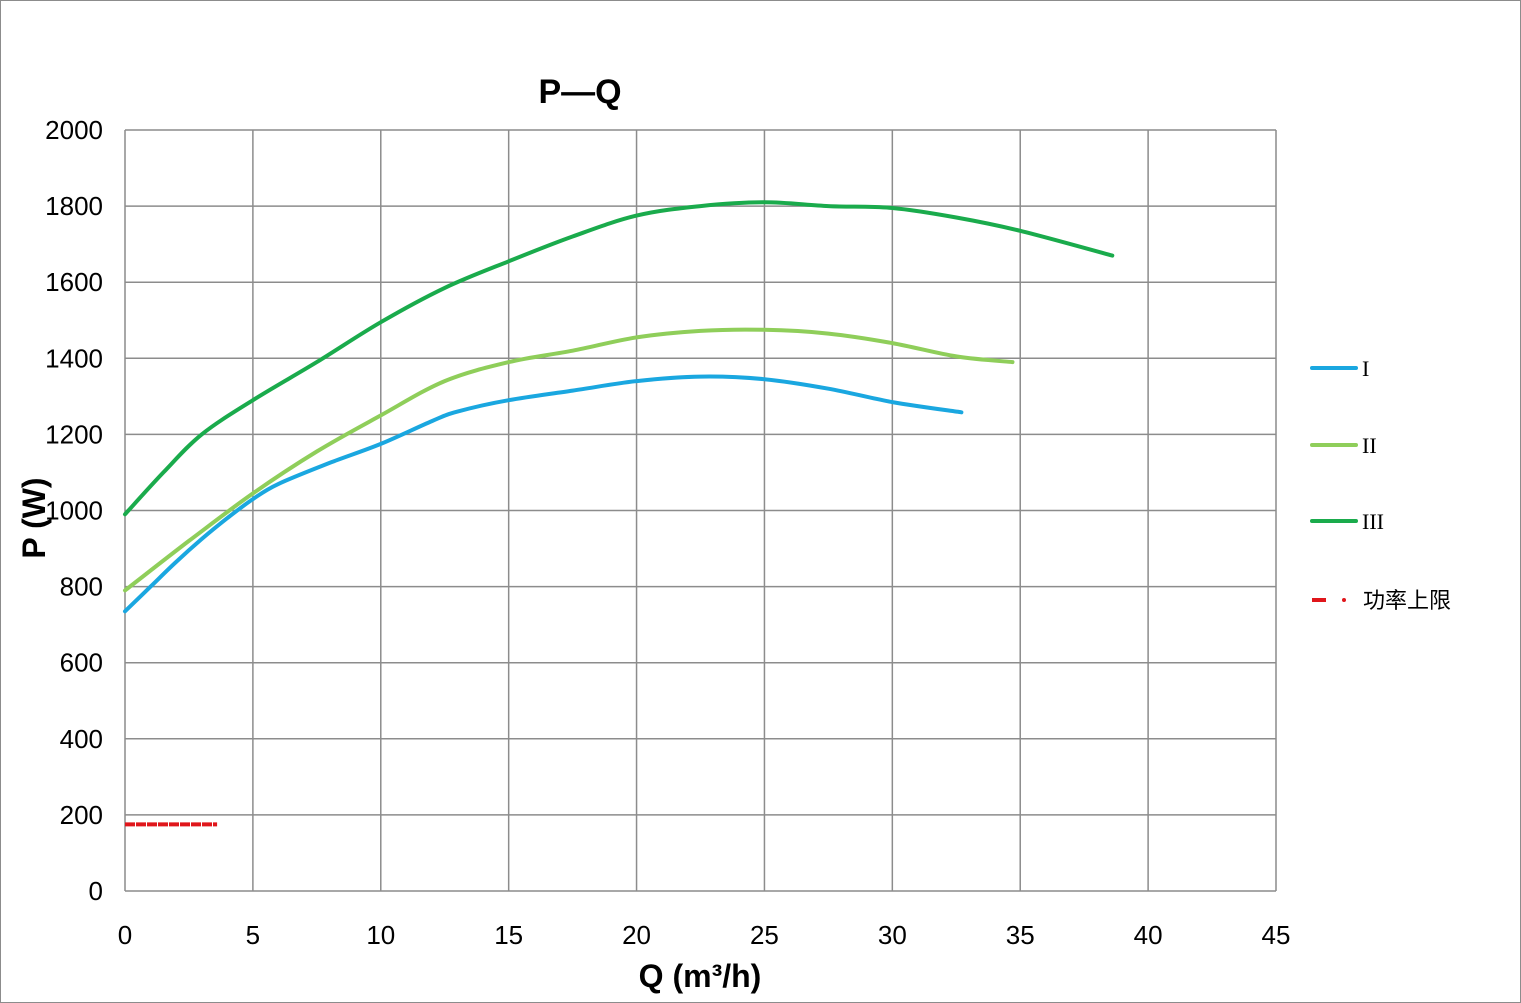 Image resolution: width=1521 pixels, height=1003 pixels. I want to click on x-tick-label: 25, so click(764, 935).